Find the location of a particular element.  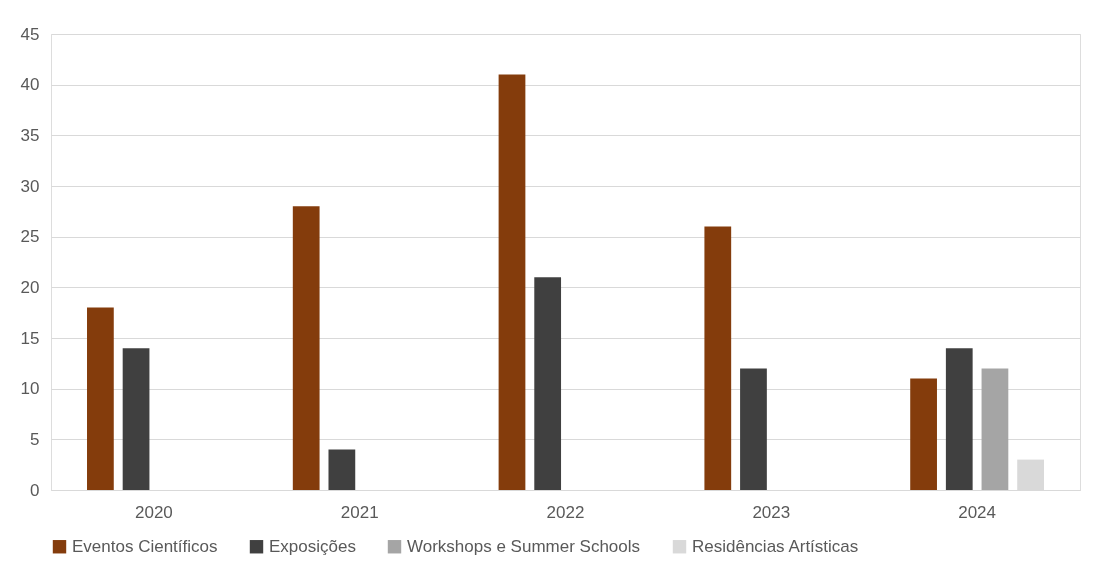

legend-label: Residências Artísticas is located at coordinates (775, 546).